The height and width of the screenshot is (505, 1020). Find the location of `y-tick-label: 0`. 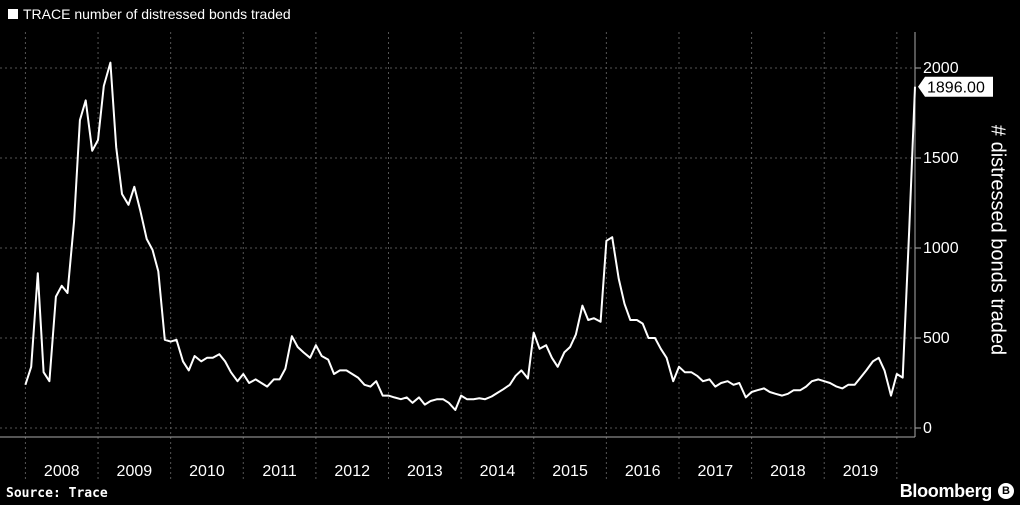

y-tick-label: 0 is located at coordinates (927, 428).